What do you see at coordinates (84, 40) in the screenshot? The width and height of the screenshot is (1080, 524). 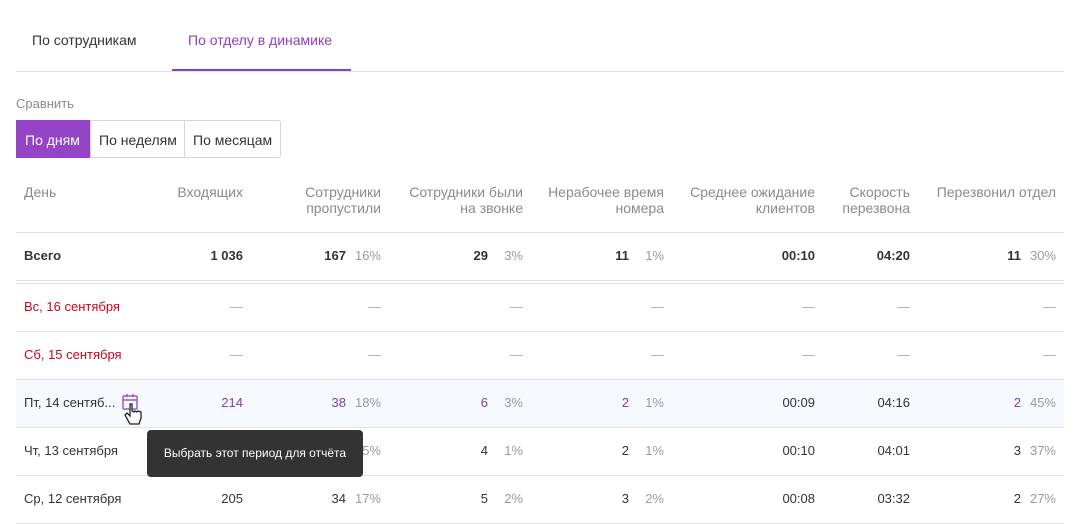 I see `tab: По сотрудникам` at bounding box center [84, 40].